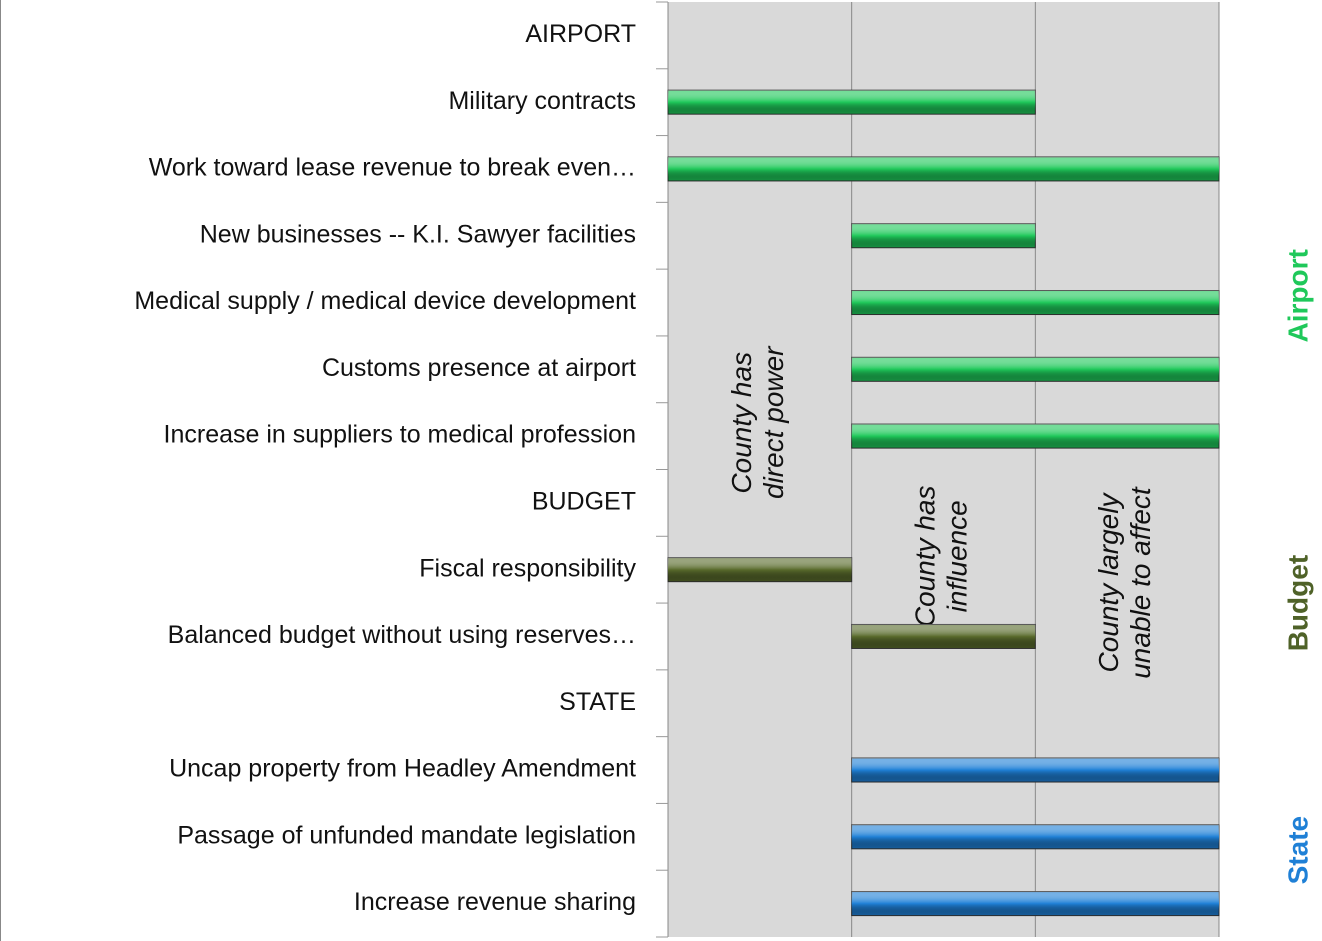 The width and height of the screenshot is (1322, 941). Describe the element at coordinates (580, 34) in the screenshot. I see `category-label: AIRPORT` at that location.